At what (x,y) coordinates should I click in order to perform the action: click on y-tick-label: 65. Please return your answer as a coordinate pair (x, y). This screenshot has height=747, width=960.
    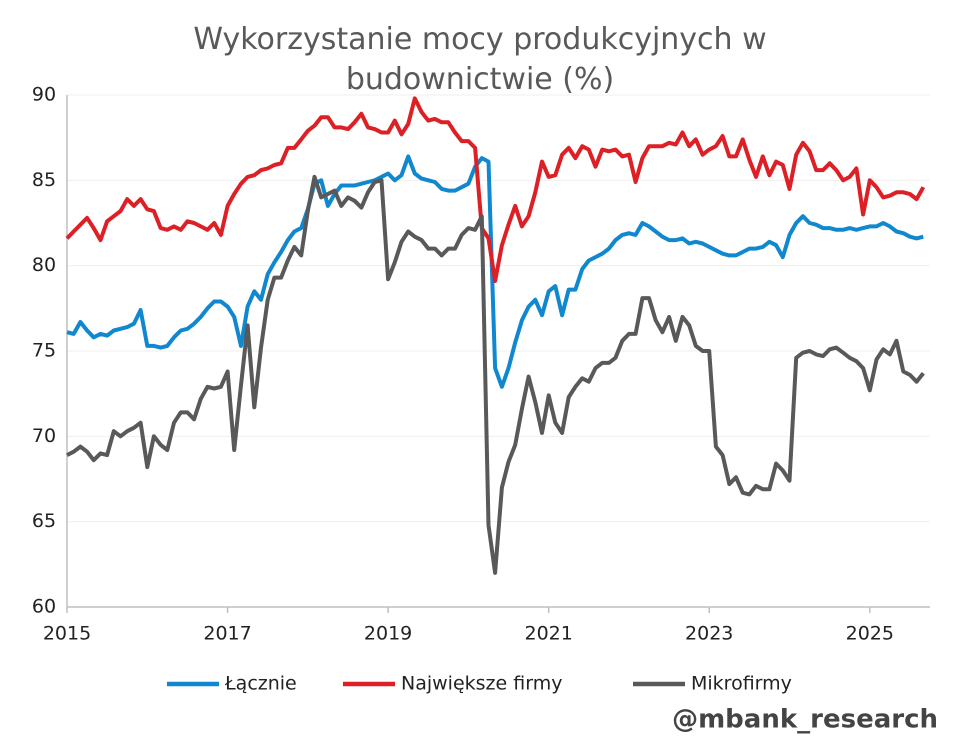
    Looking at the image, I should click on (44, 521).